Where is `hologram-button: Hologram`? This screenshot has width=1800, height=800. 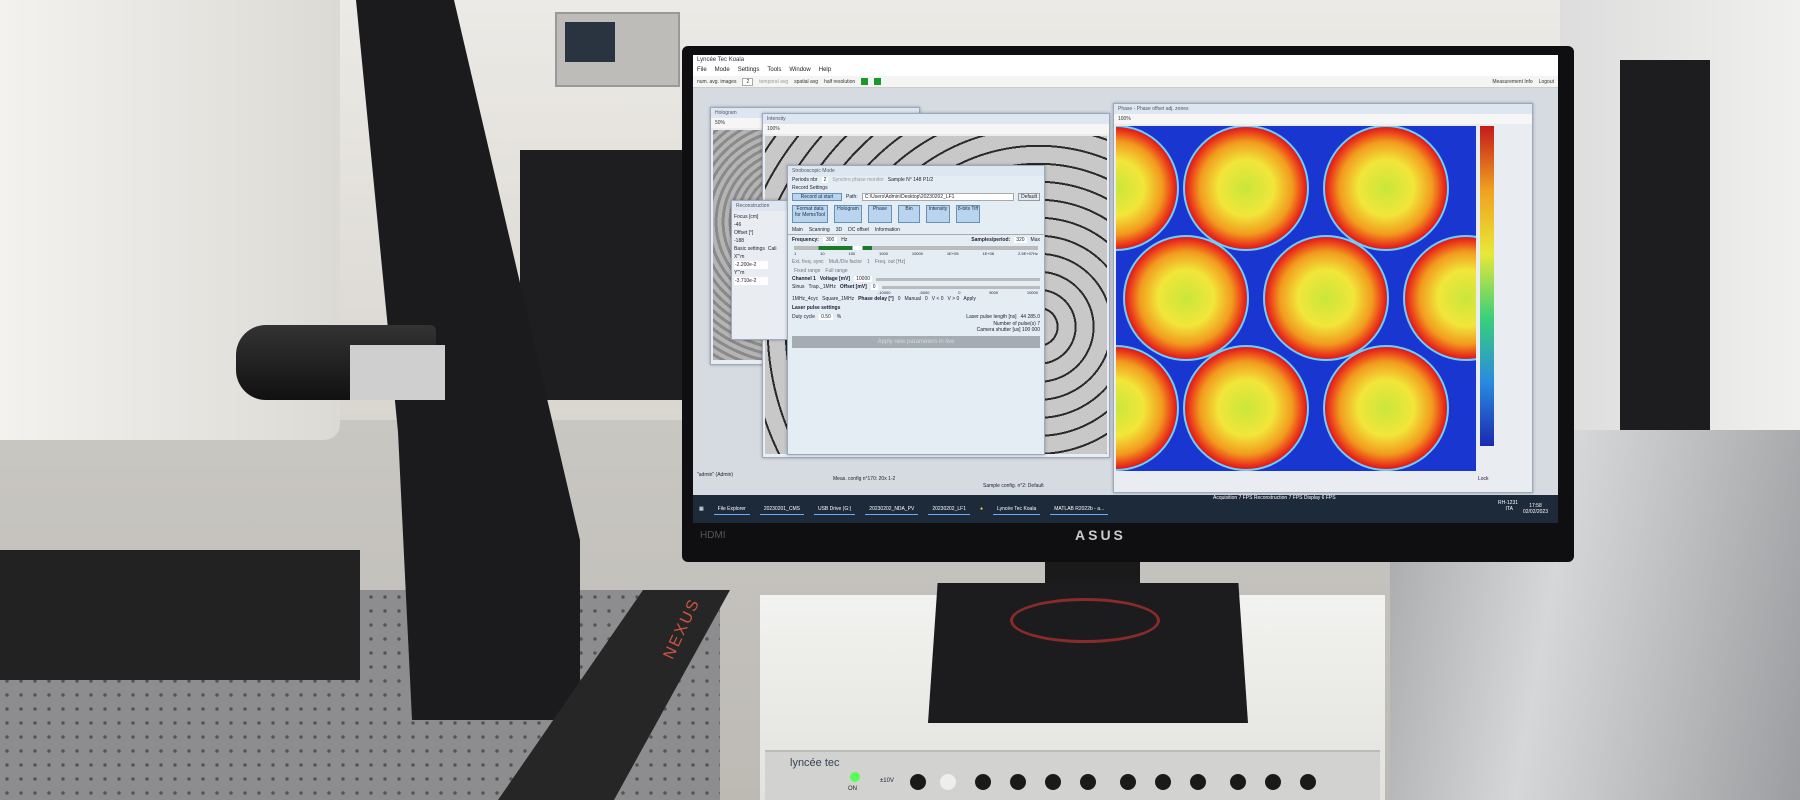
hologram-button: Hologram is located at coordinates (848, 214).